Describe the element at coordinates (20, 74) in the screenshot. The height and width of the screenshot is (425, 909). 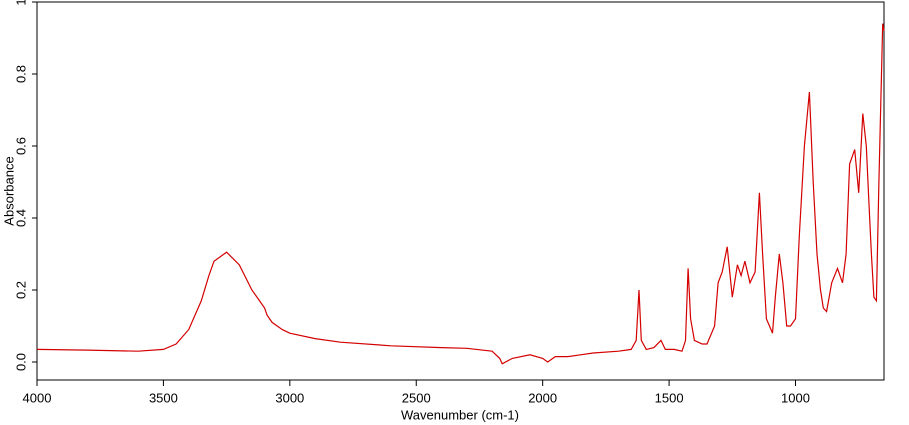
I see `y-tick-label: 0.8` at that location.